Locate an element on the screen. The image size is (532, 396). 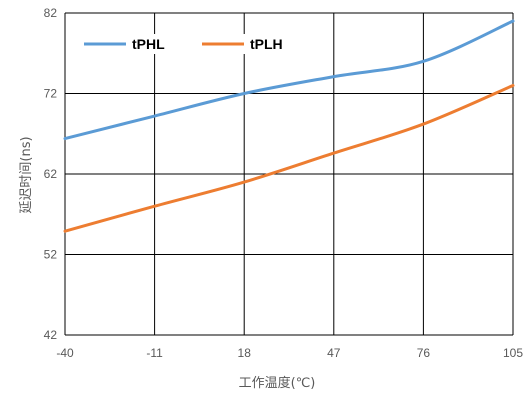
y-tick-label: 62 is located at coordinates (51, 174).